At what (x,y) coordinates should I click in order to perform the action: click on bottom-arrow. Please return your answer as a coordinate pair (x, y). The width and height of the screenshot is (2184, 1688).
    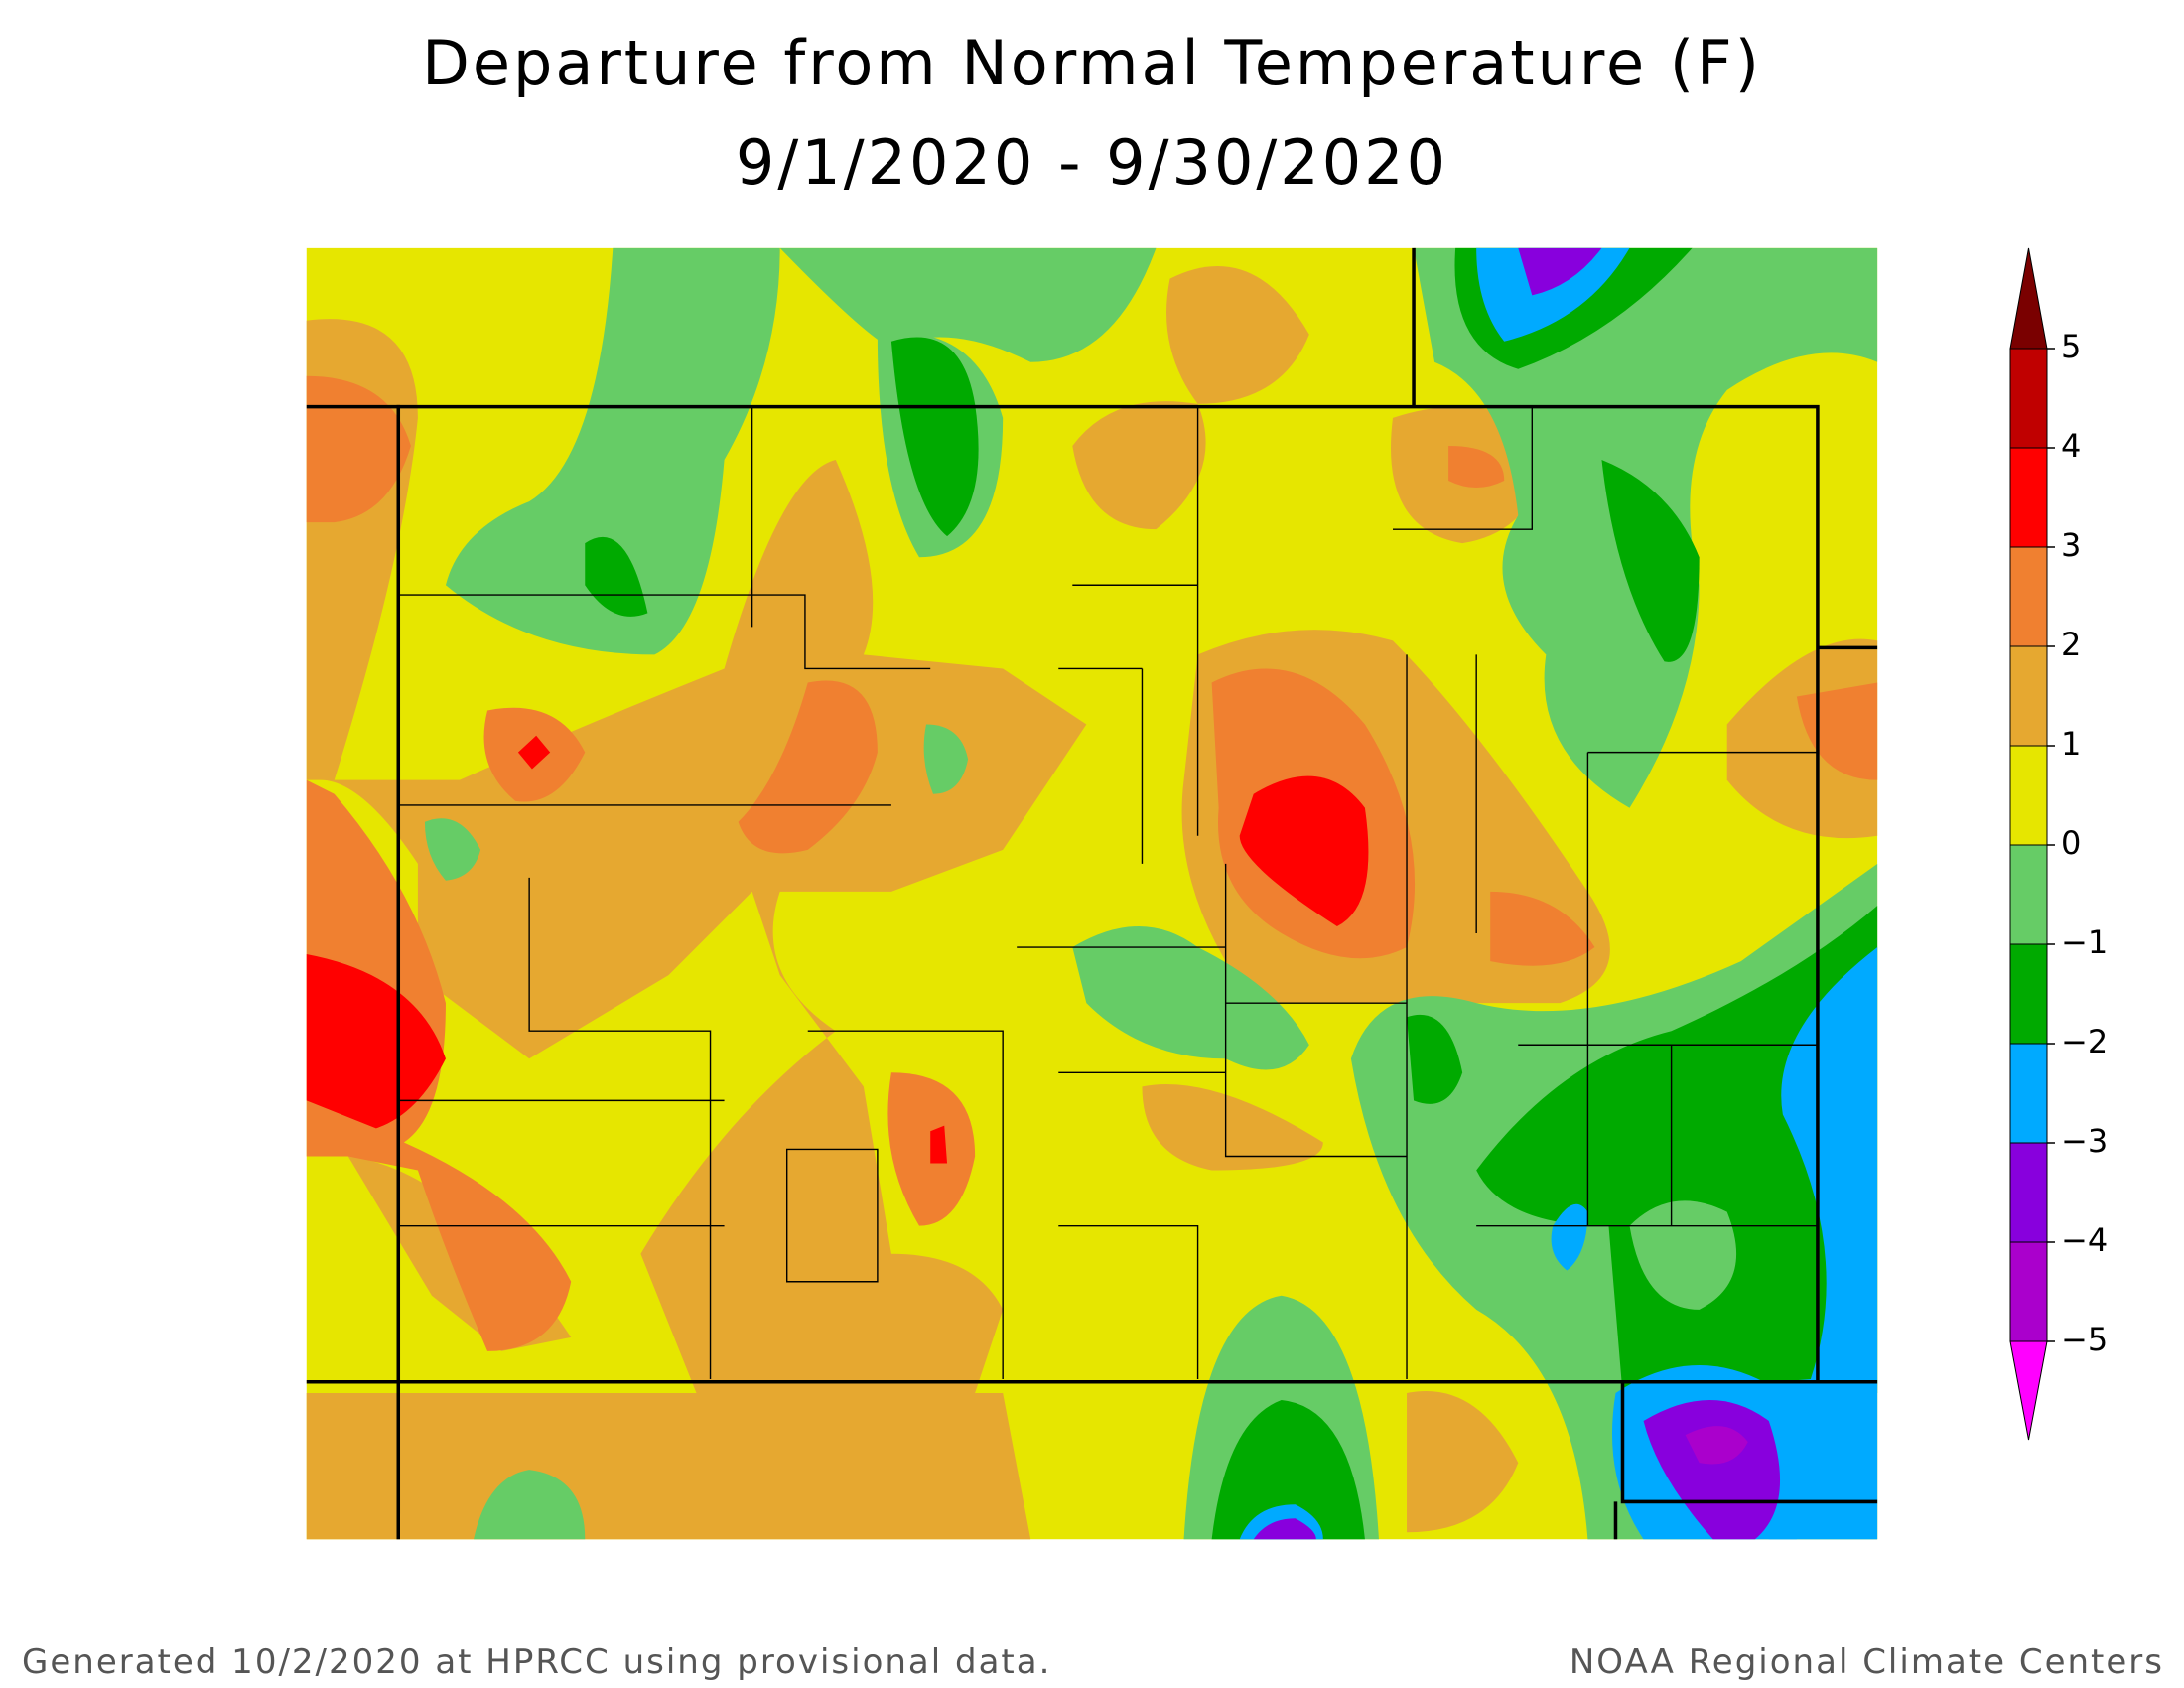
    Looking at the image, I should click on (2028, 1390).